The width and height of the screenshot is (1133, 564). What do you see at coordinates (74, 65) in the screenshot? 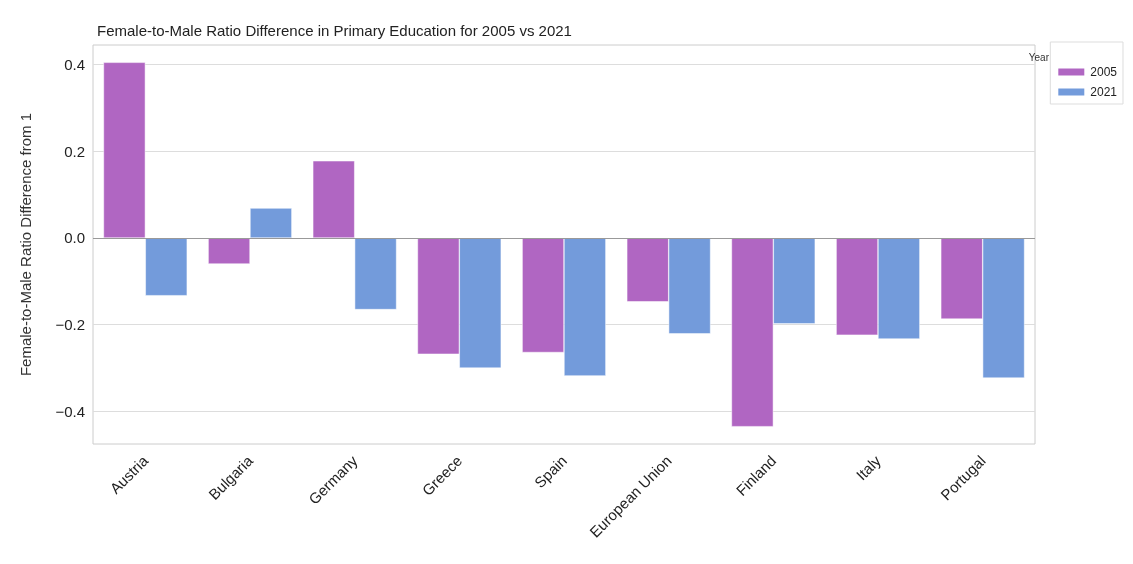
I see `y-tick-label: 0.4` at bounding box center [74, 65].